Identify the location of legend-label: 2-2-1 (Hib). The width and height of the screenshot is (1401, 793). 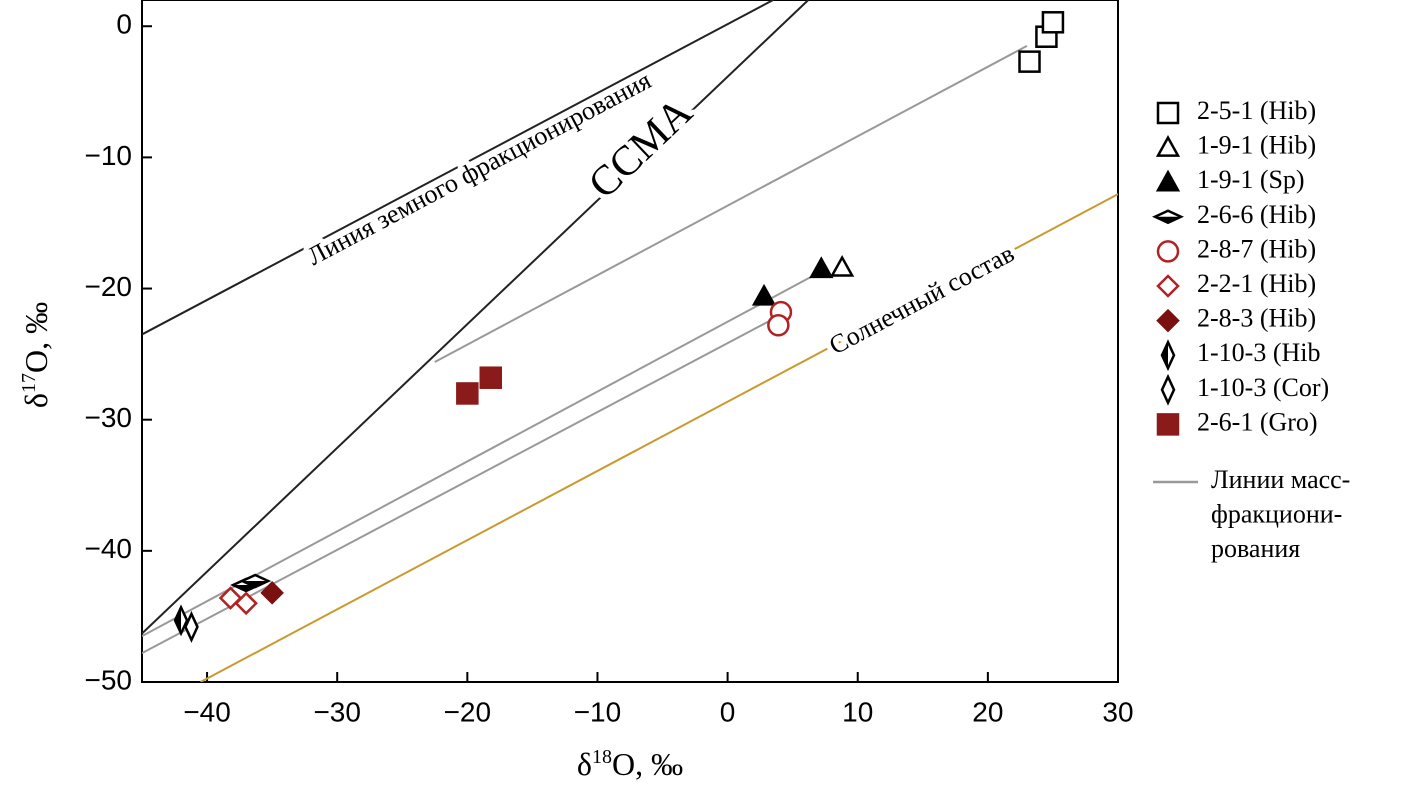
(1256, 283).